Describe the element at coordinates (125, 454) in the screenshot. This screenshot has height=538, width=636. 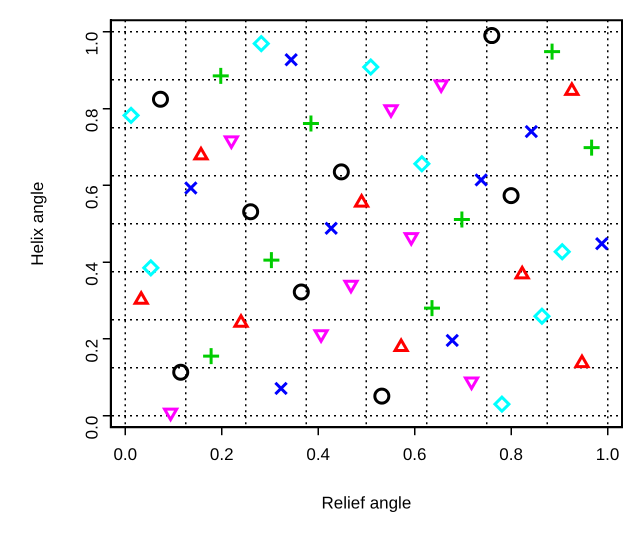
I see `x-tick-label: 0.0` at that location.